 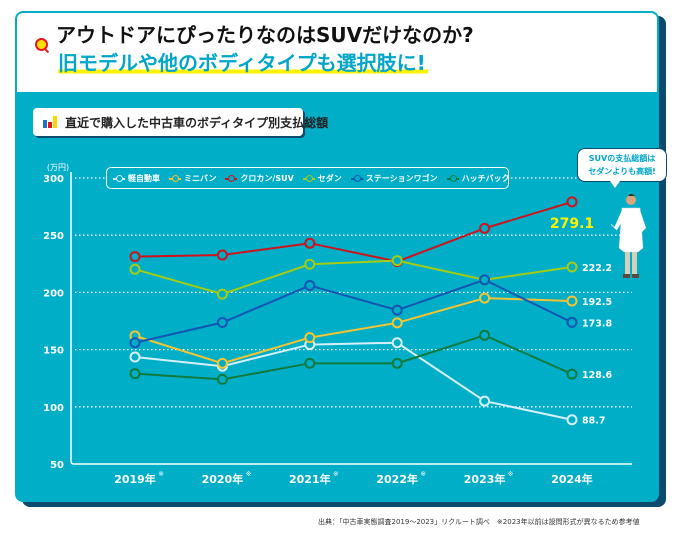 What do you see at coordinates (310, 479) in the screenshot?
I see `x-tick-label: 2021年` at bounding box center [310, 479].